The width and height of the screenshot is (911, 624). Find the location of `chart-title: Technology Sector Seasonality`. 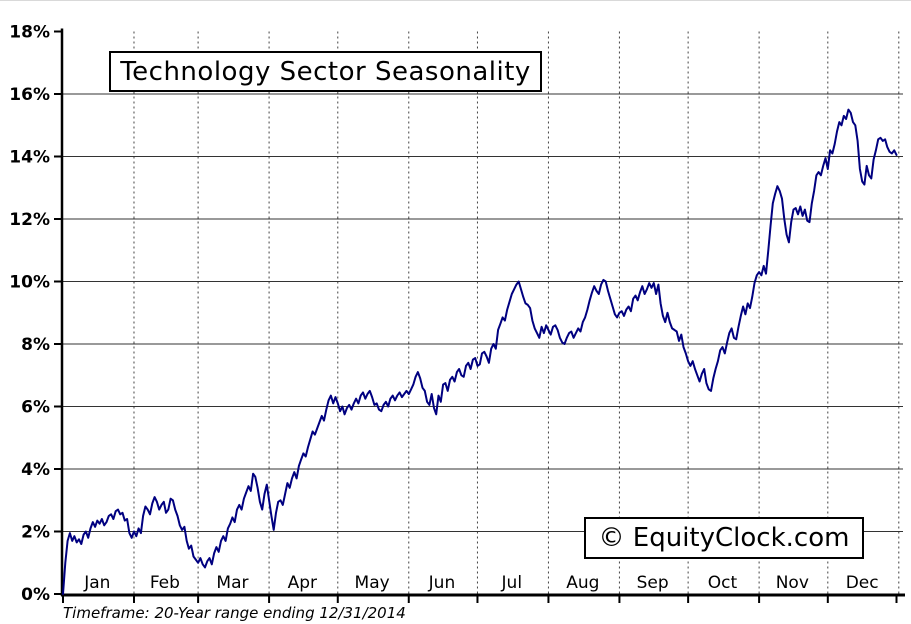

chart-title: Technology Sector Seasonality is located at coordinates (325, 71).